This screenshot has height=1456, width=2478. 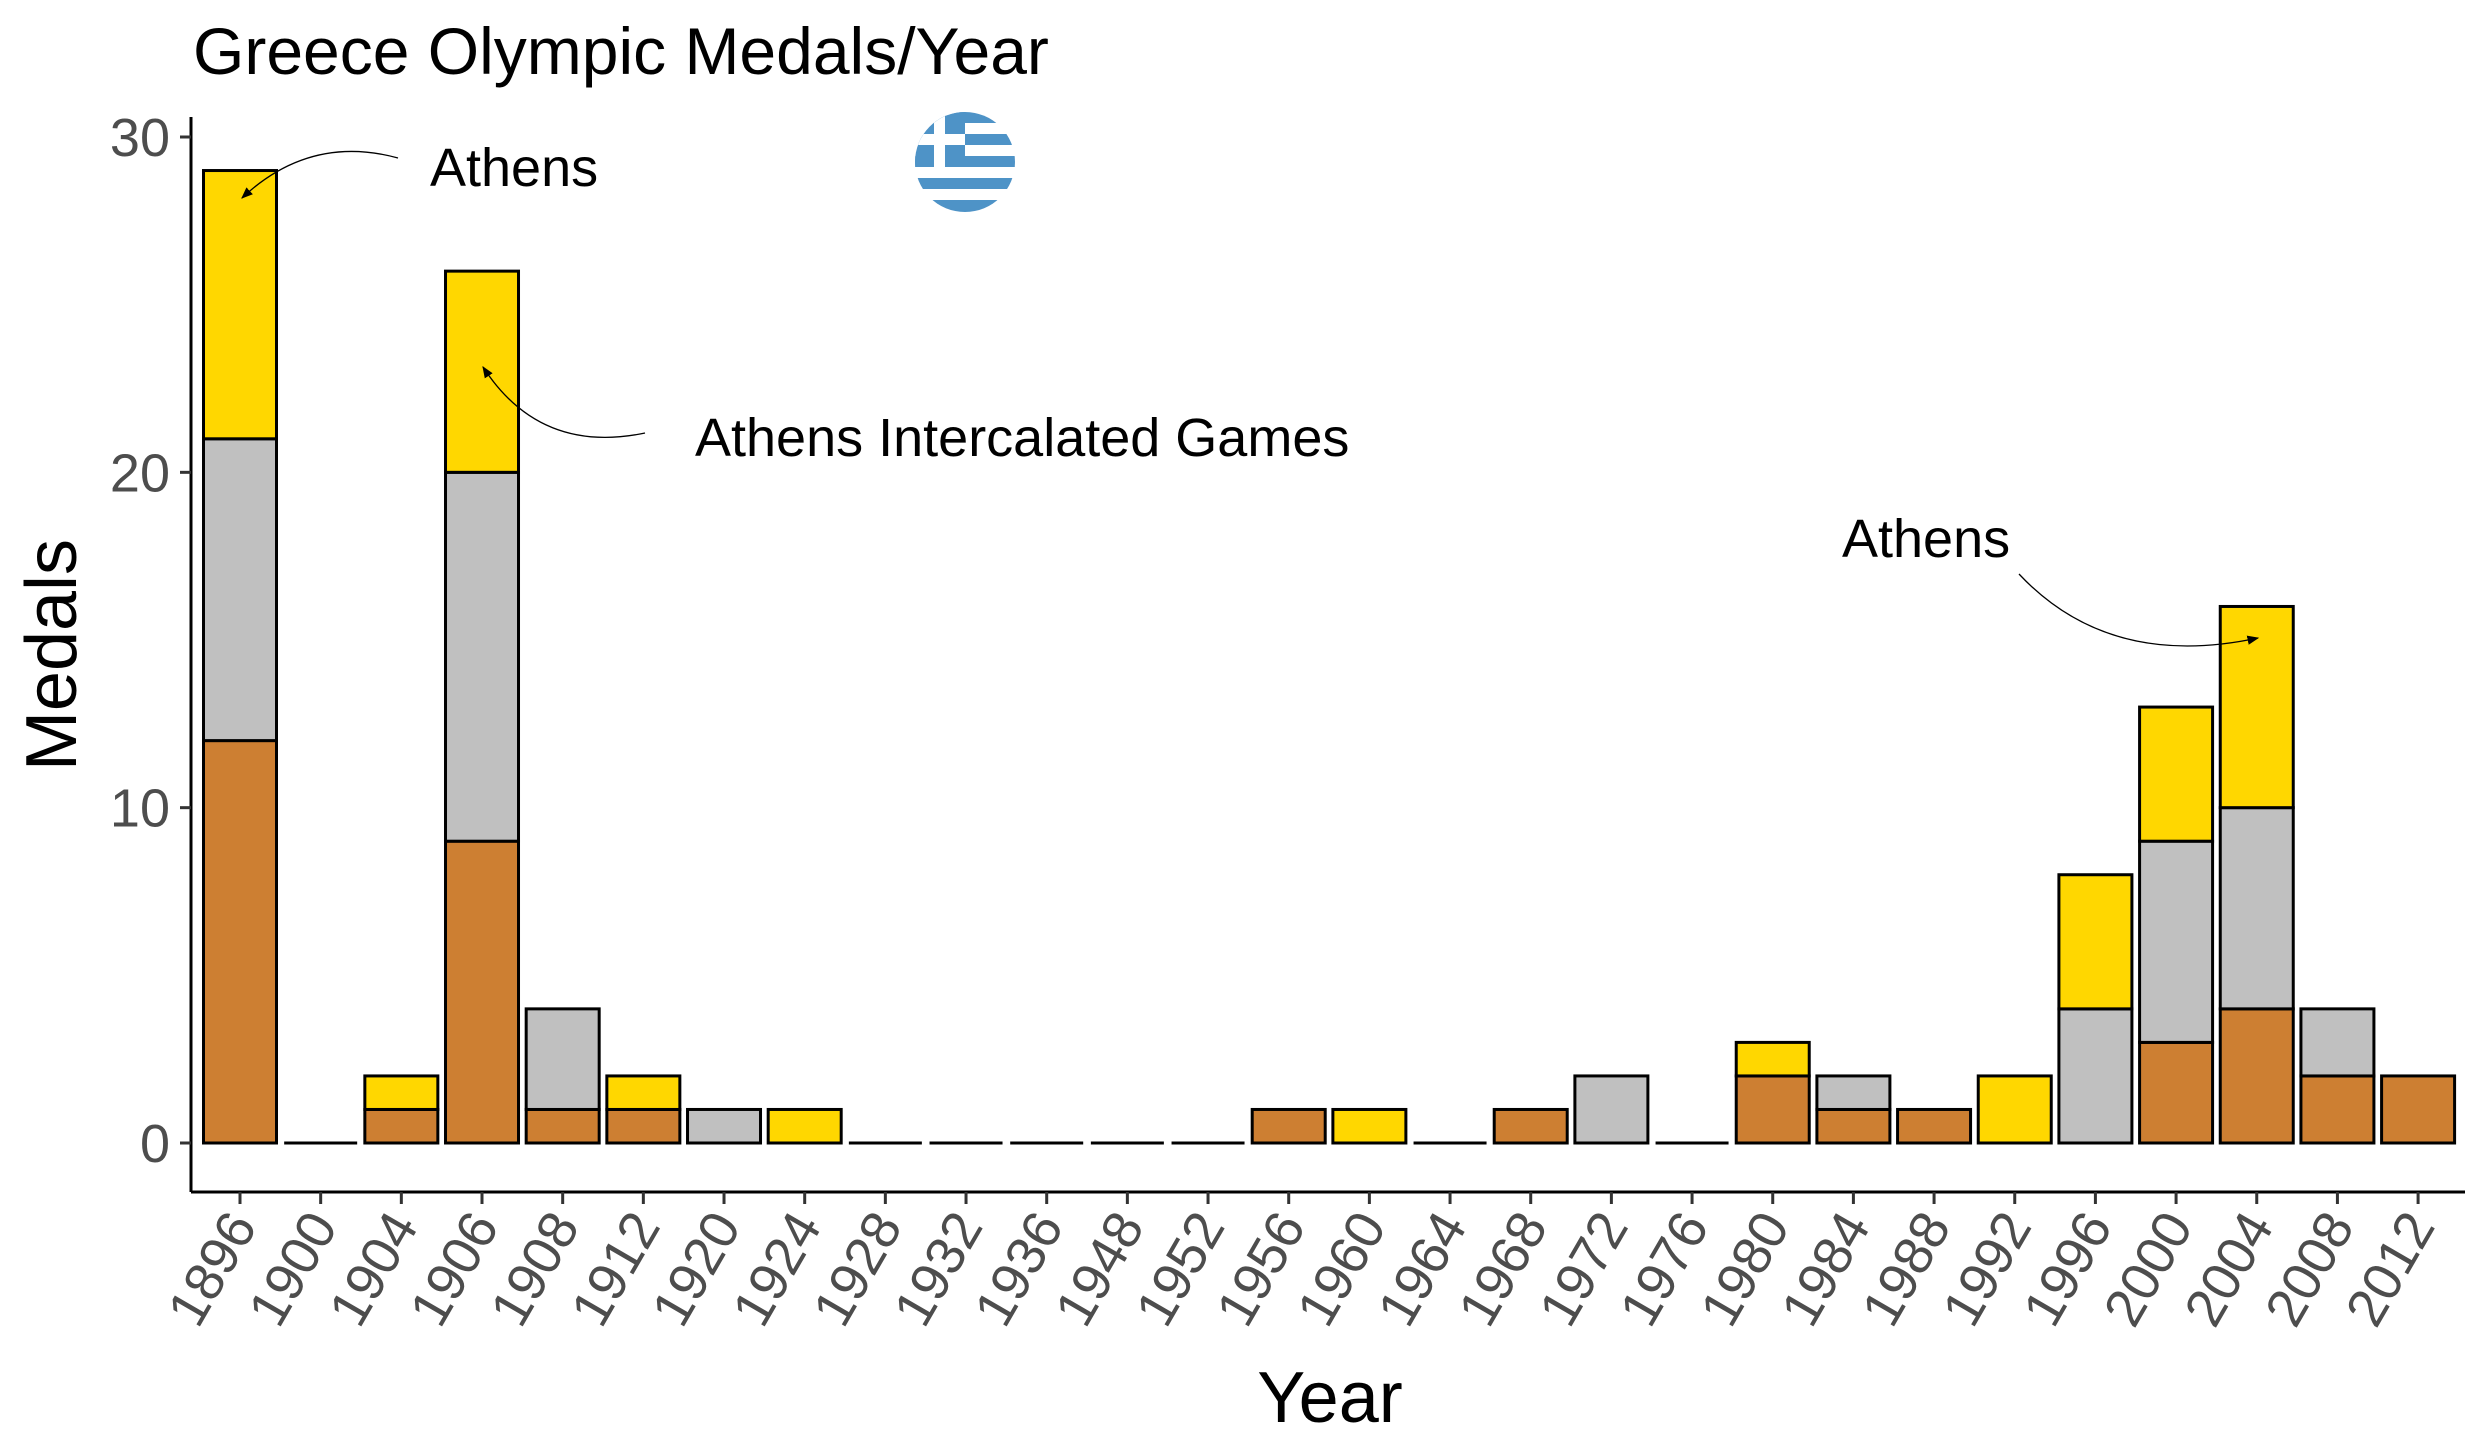 I want to click on annotation-athens-1896: Athens, so click(x=419, y=168).